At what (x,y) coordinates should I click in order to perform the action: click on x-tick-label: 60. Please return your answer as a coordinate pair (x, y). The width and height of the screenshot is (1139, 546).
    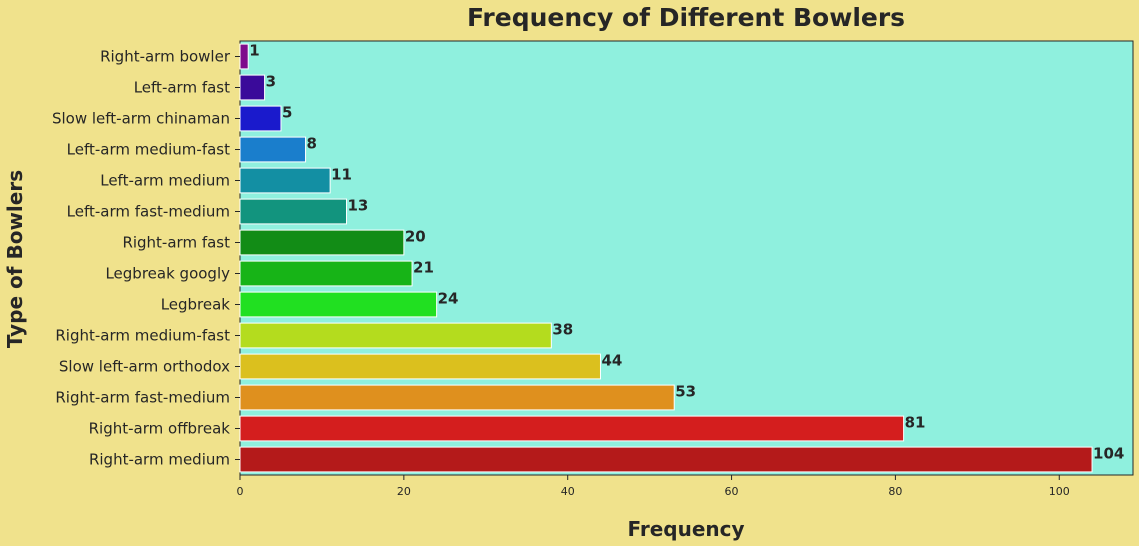
    Looking at the image, I should click on (732, 491).